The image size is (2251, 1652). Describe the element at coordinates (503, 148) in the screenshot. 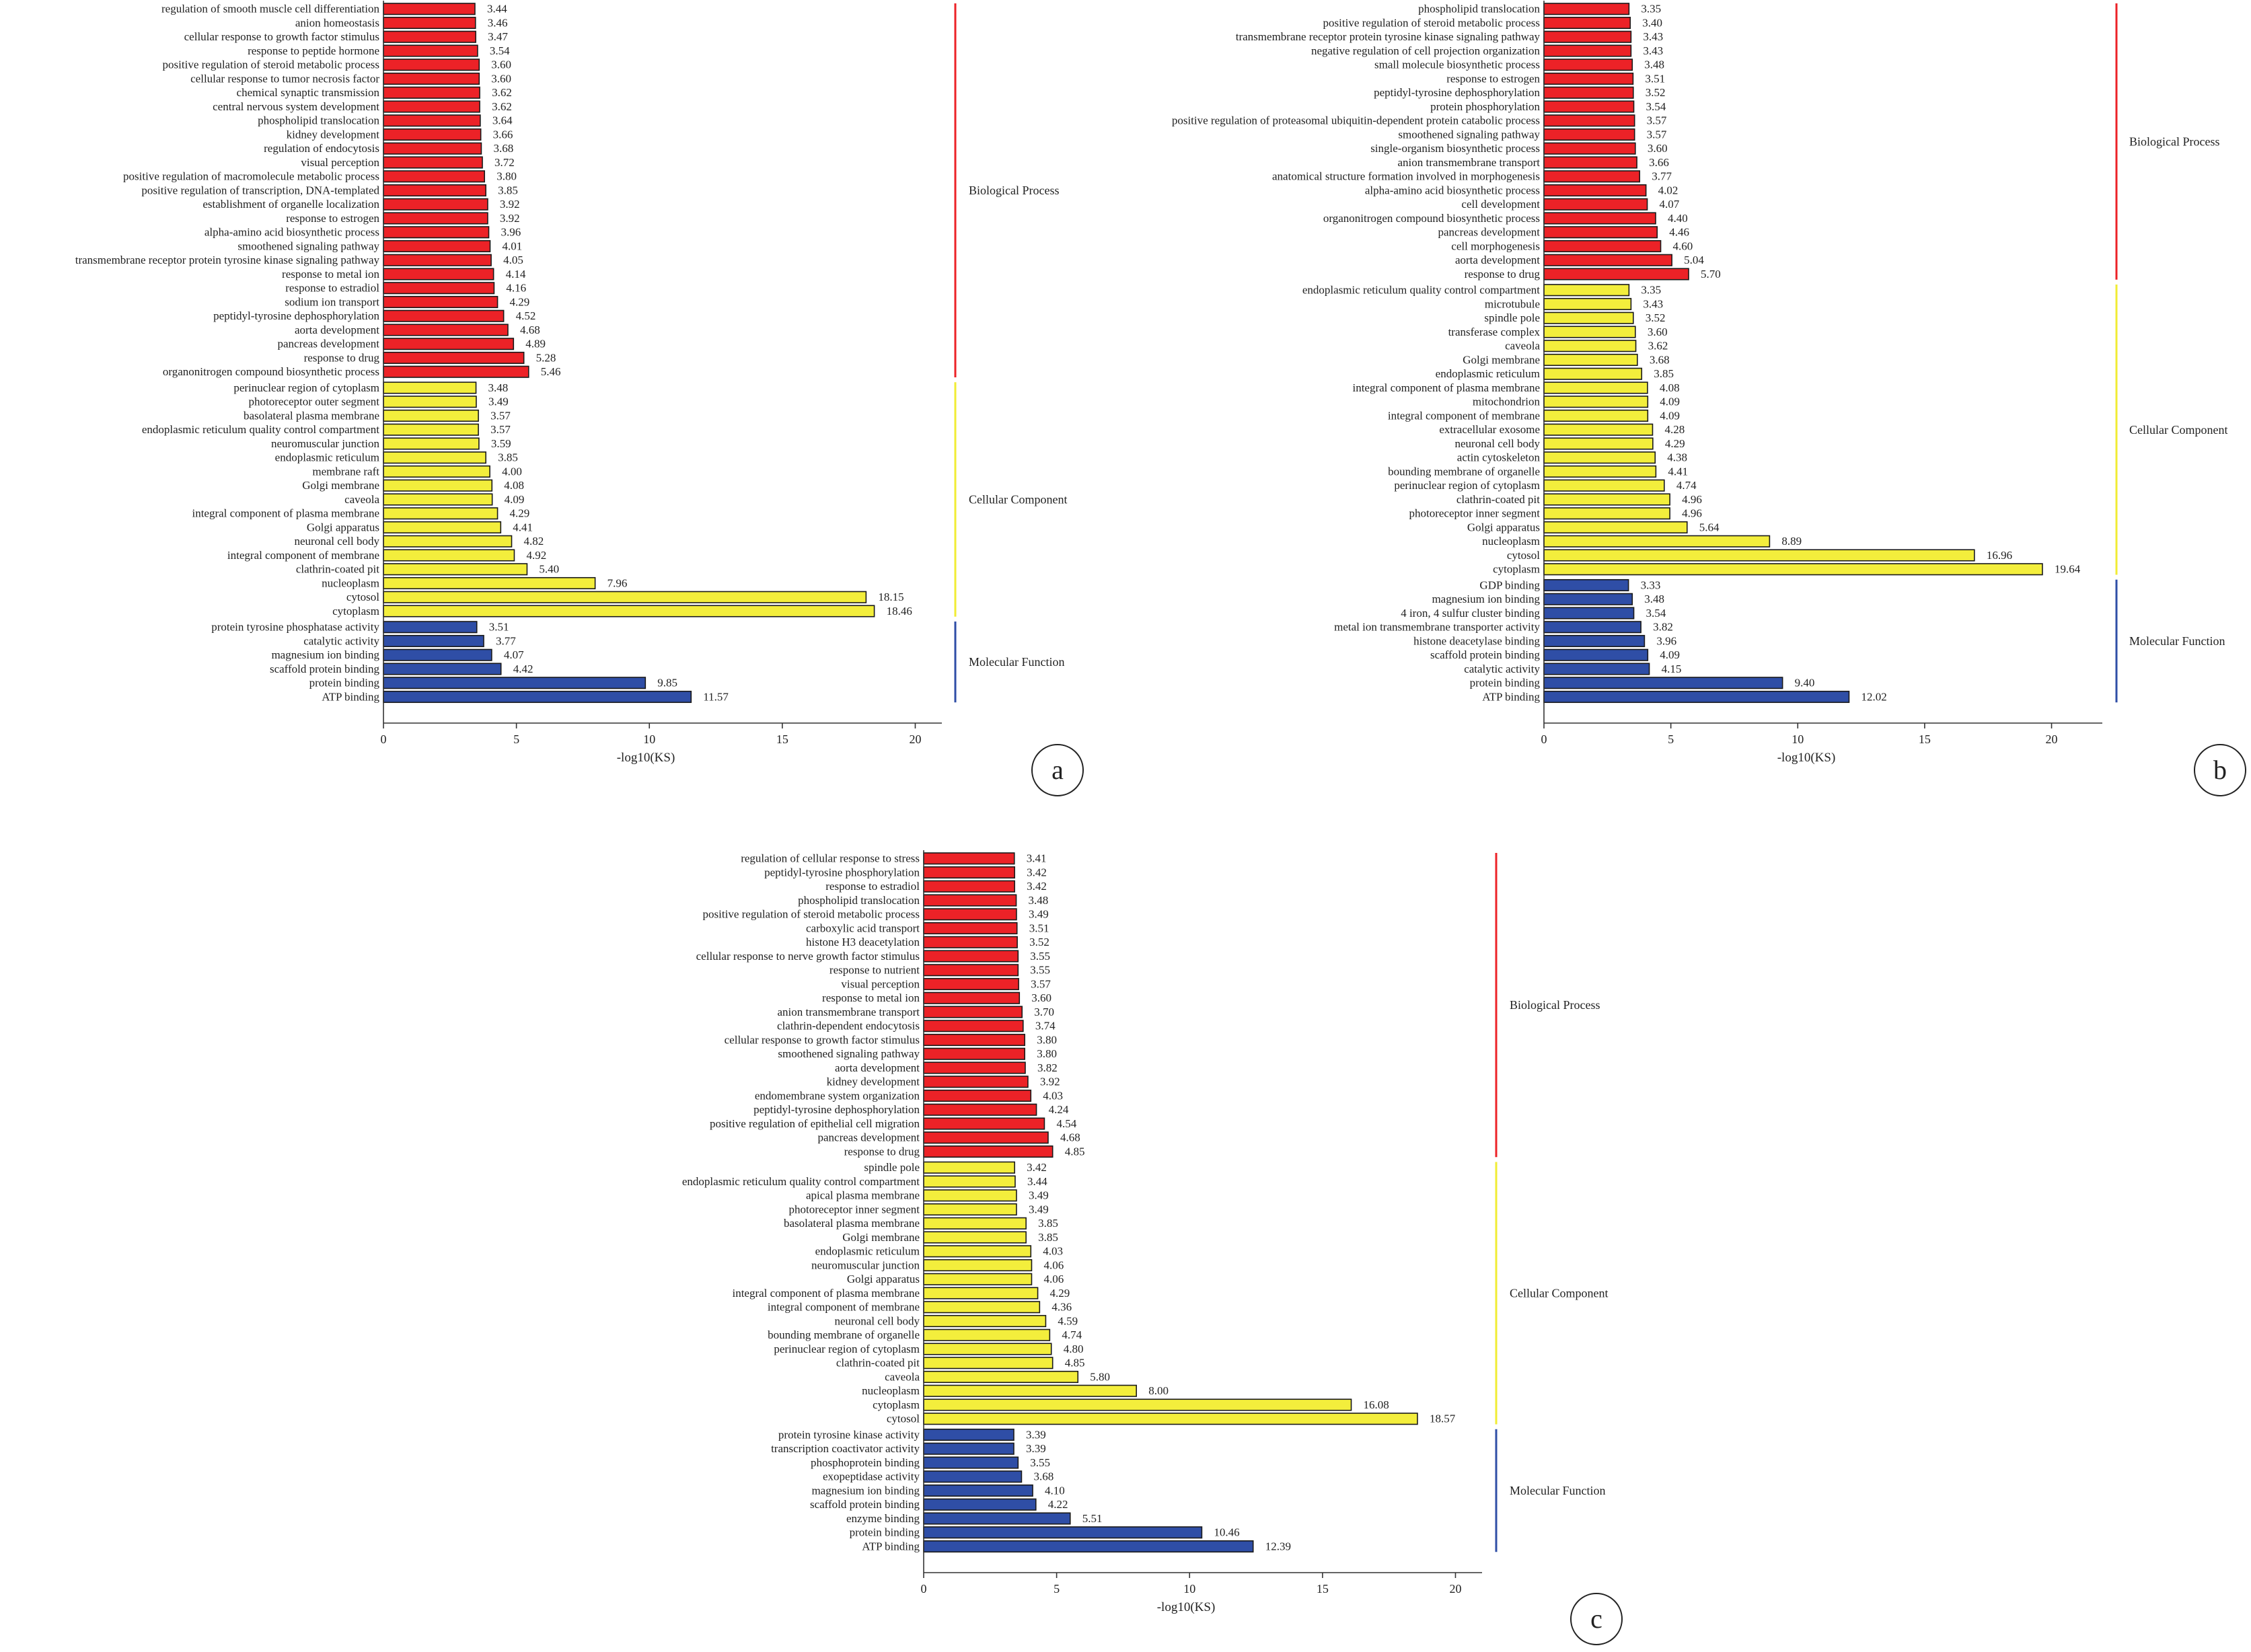

I see `value-label: 3.68` at that location.